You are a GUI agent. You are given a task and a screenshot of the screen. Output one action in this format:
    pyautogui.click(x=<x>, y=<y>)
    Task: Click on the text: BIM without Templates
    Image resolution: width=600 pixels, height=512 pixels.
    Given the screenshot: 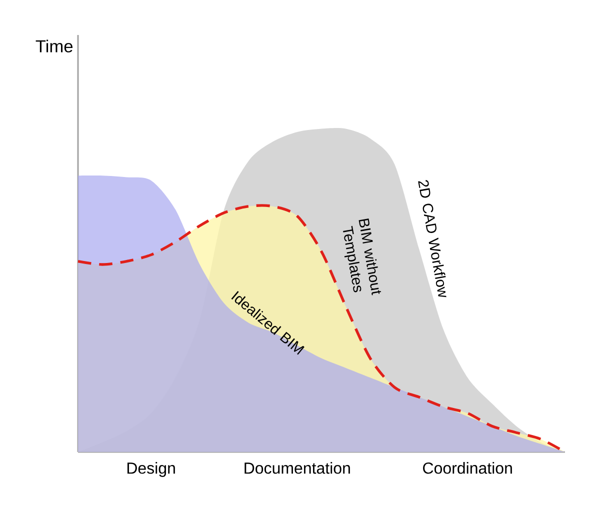 What is the action you would take?
    pyautogui.click(x=362, y=257)
    